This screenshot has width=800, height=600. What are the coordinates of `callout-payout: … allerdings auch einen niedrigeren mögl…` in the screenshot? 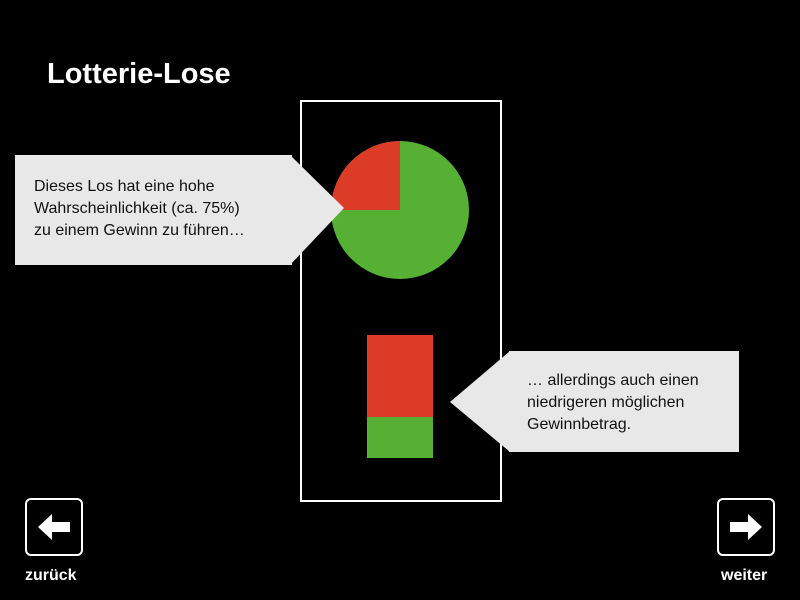 It's located at (624, 401).